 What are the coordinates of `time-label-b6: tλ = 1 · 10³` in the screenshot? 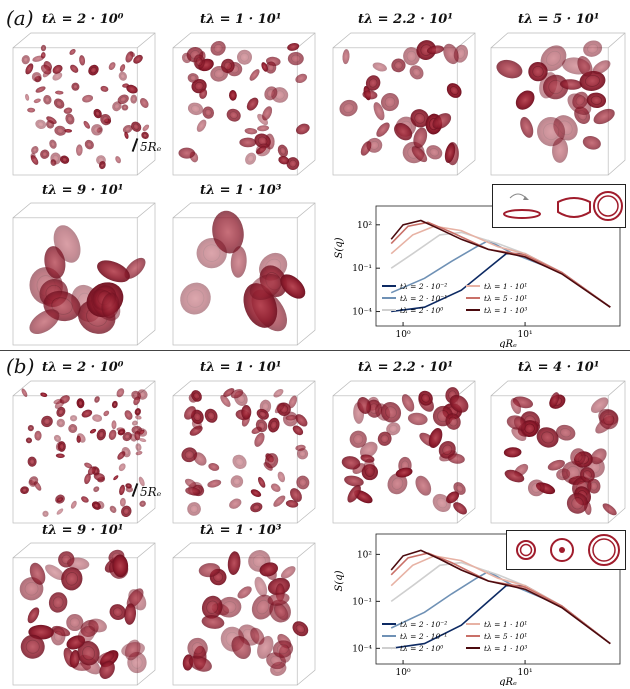 It's located at (241, 530).